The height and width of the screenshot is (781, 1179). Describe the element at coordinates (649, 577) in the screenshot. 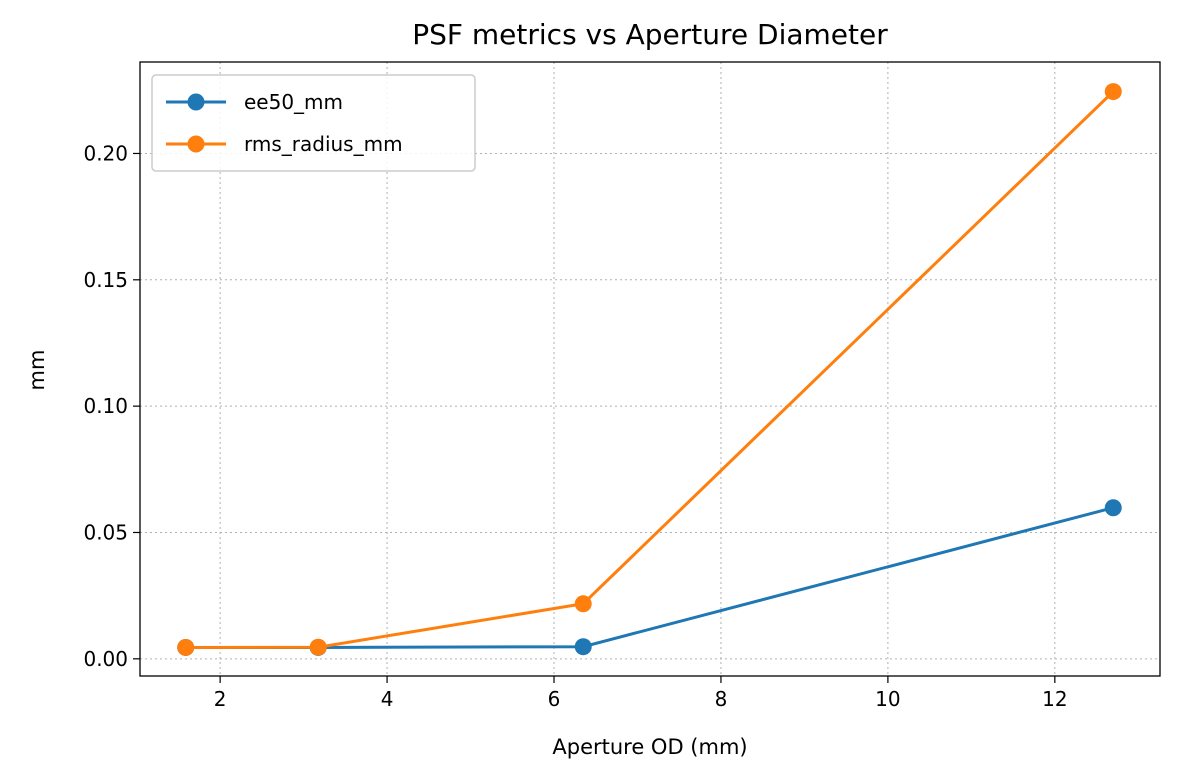

I see `series-line-ee50-mm` at that location.